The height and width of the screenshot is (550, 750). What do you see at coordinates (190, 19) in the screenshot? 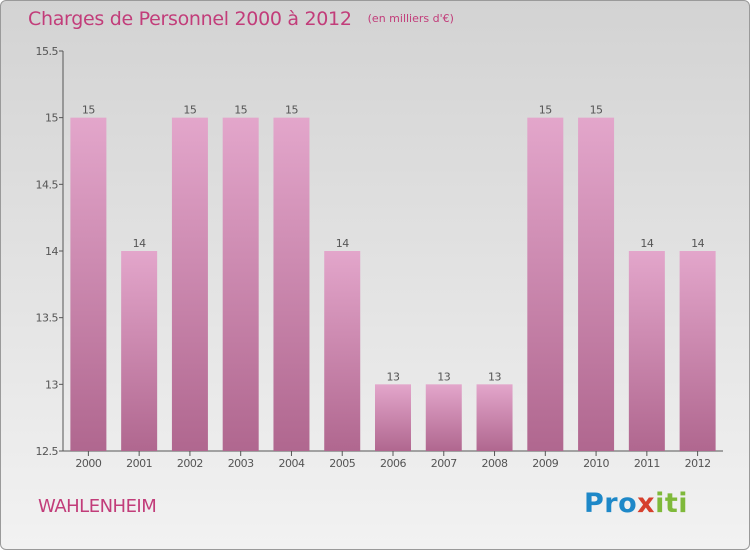
I see `chart-title-text: Charges de Personnel 2000 à 2012` at bounding box center [190, 19].